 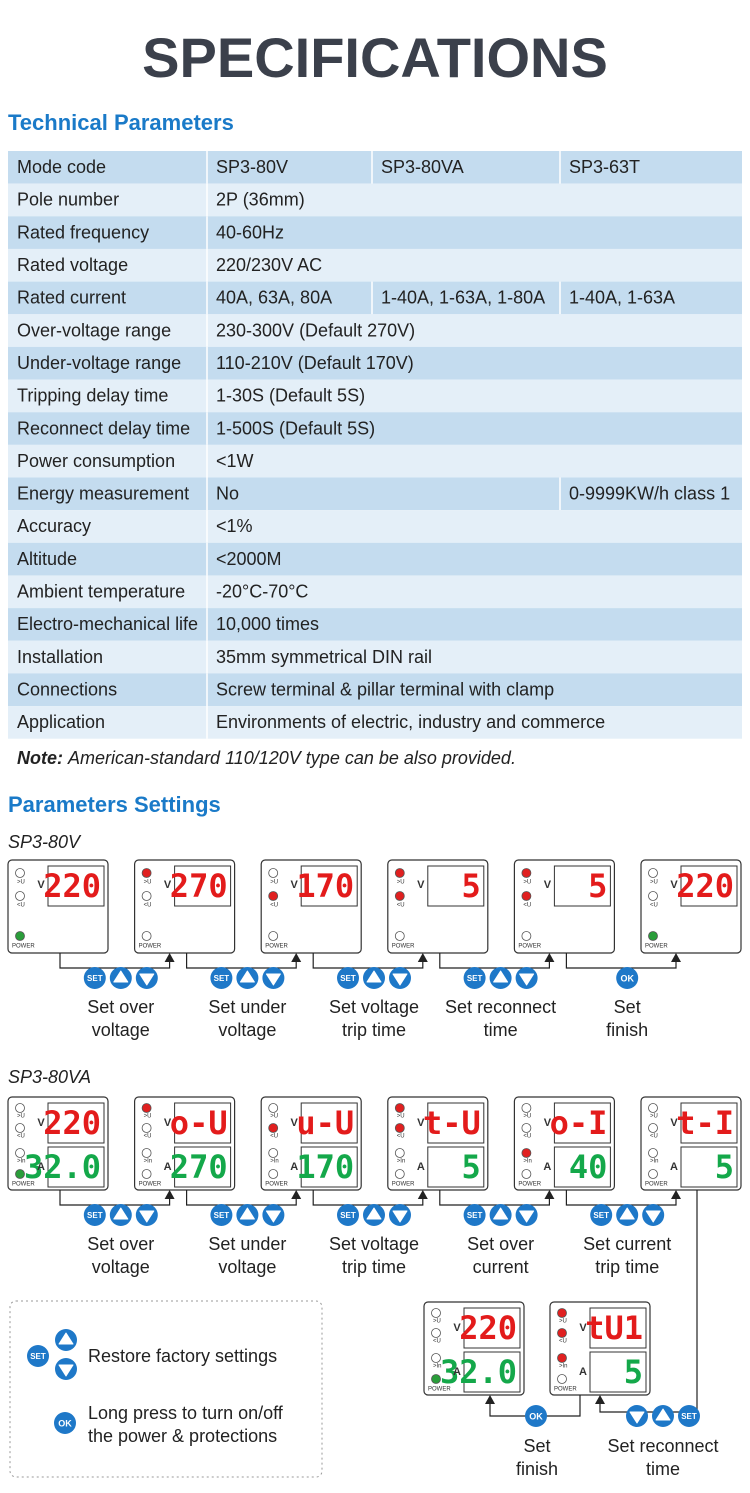 What do you see at coordinates (23, 947) in the screenshot?
I see `led-label: POWER` at bounding box center [23, 947].